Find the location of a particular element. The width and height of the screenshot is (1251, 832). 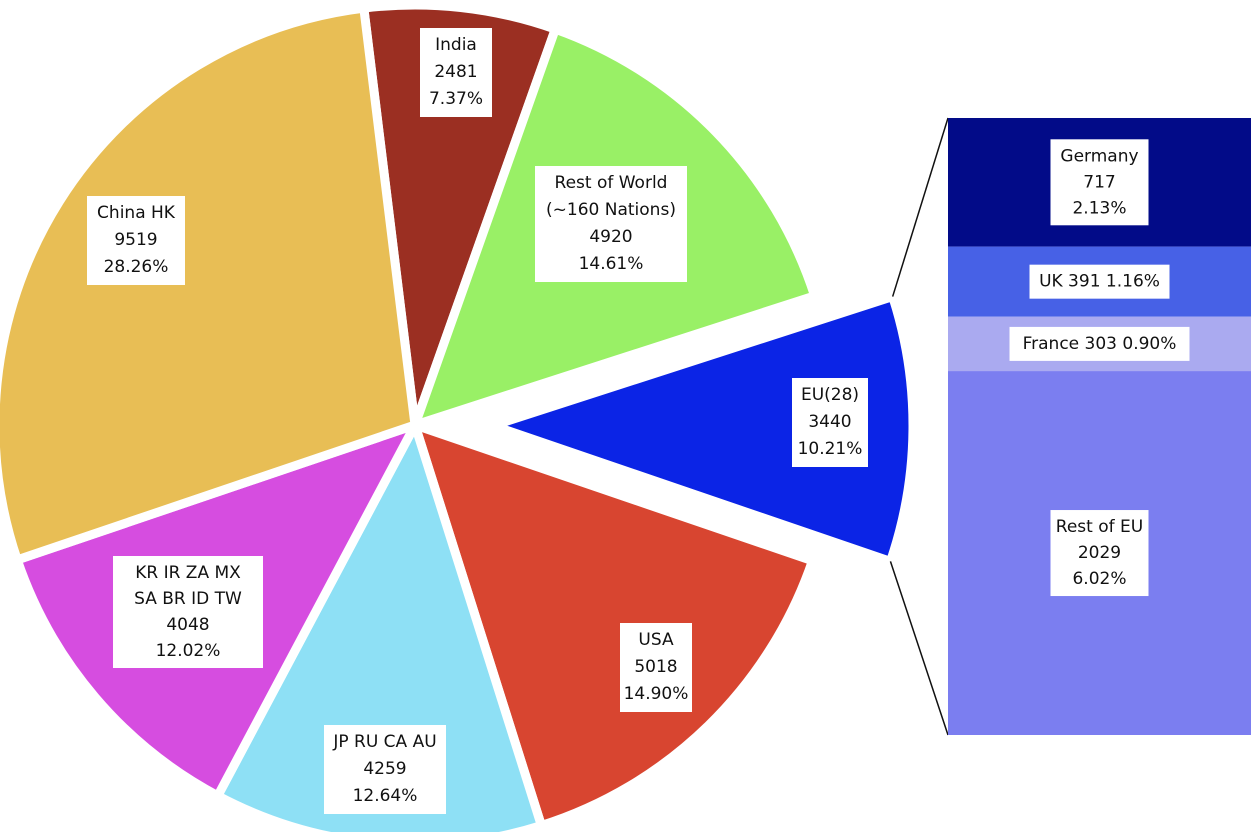

slice-label-line: EU(28) is located at coordinates (830, 395).